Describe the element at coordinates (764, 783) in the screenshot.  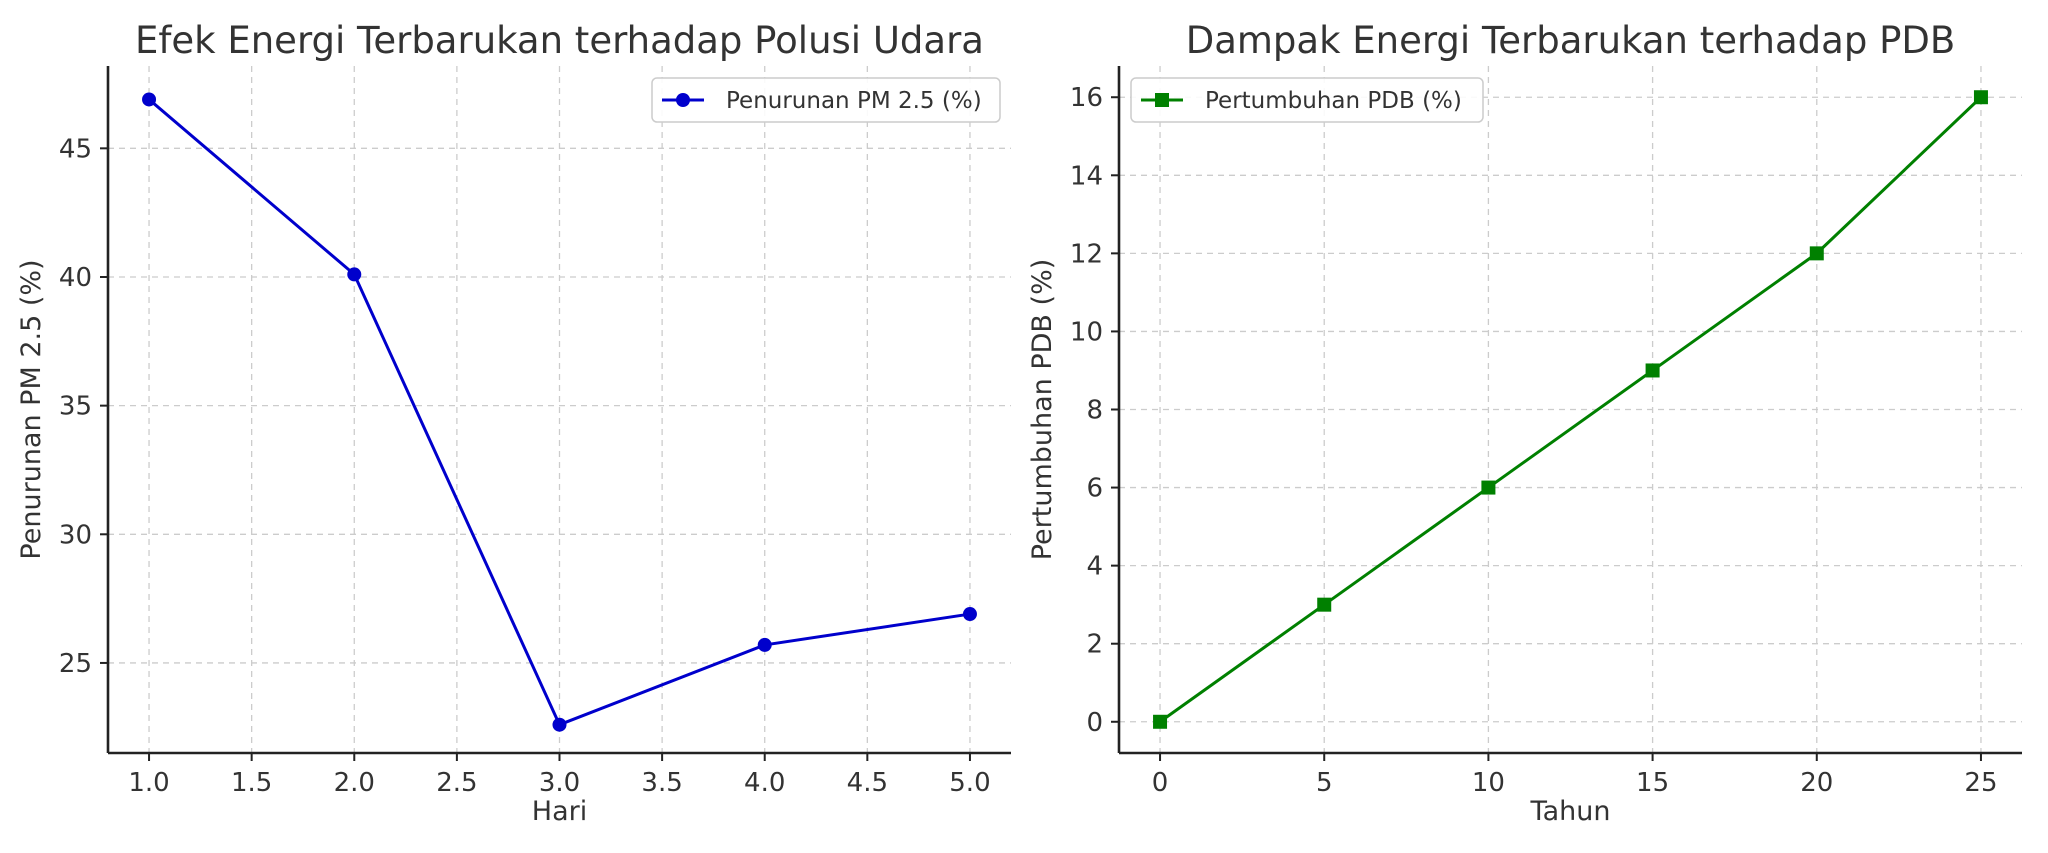
I see `x-tick-label: 4.0` at that location.